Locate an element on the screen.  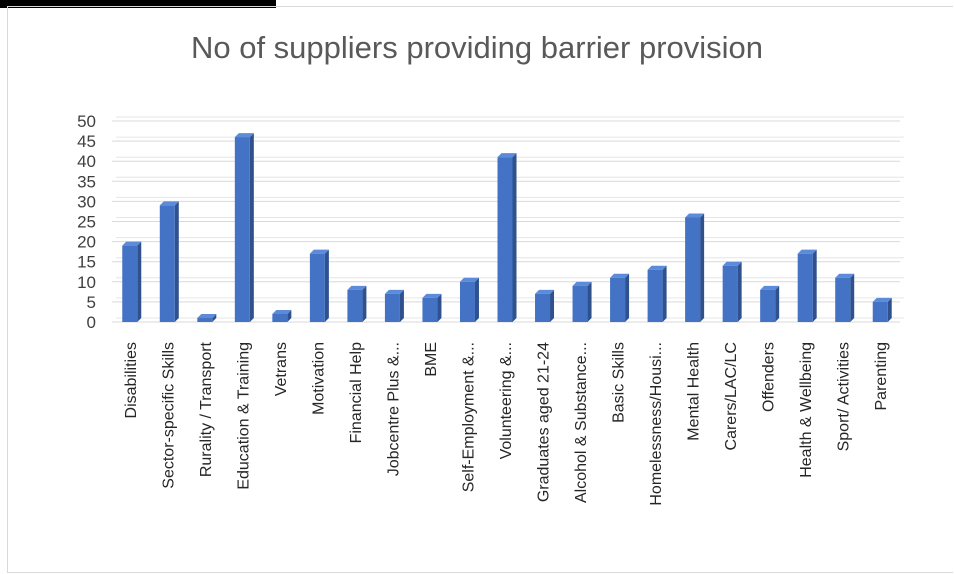
y-tick-label: 35 is located at coordinates (86, 181).